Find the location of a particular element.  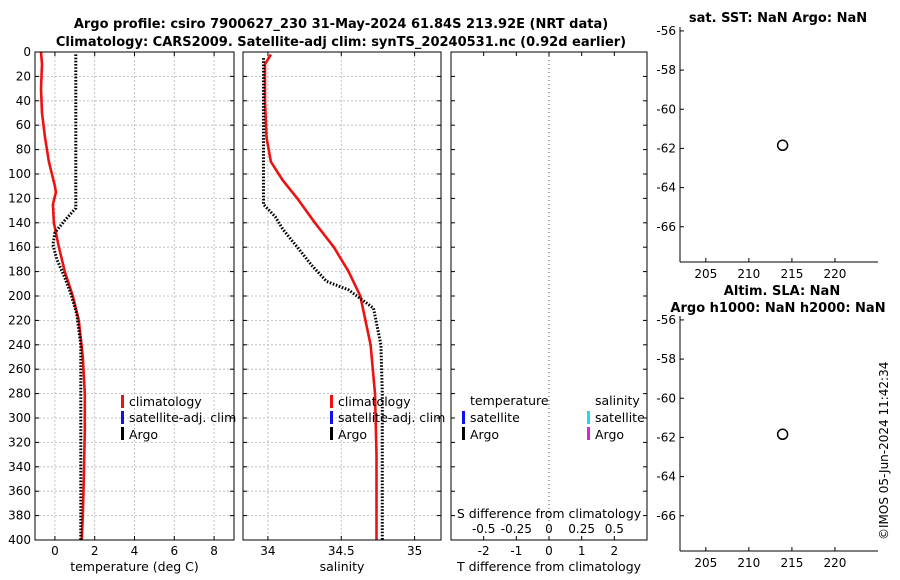

y-tick-label: 340 is located at coordinates (19, 467).